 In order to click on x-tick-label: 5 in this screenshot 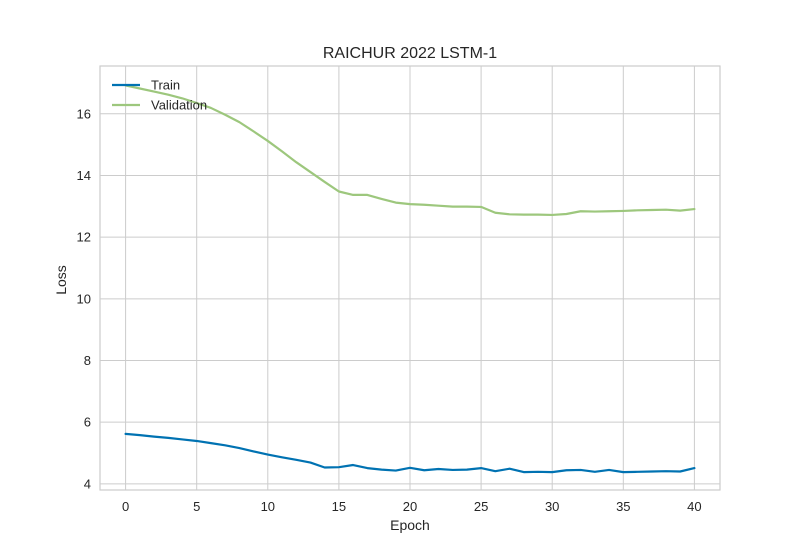, I will do `click(196, 506)`.